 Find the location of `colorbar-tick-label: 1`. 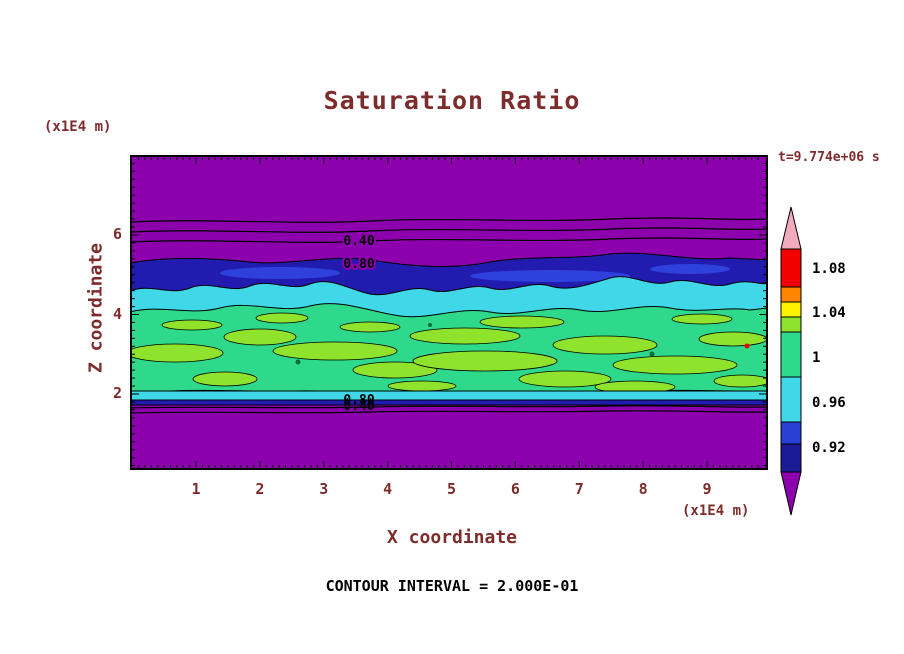

colorbar-tick-label: 1 is located at coordinates (816, 358).